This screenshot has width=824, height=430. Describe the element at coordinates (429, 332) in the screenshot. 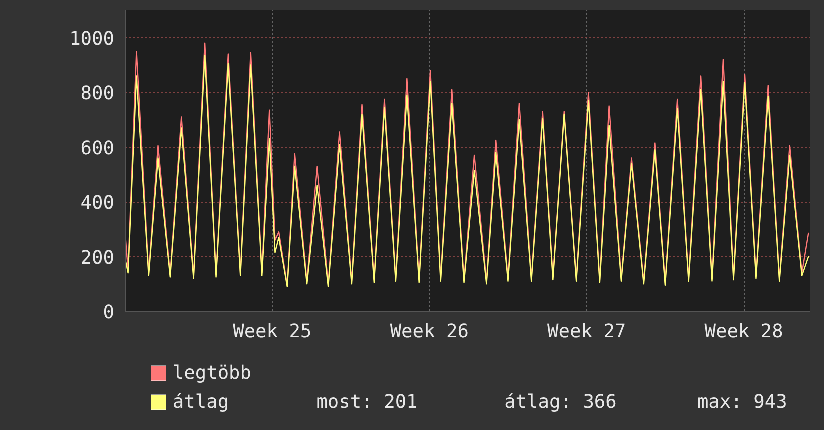

I see `x-tick-label: Week 26` at that location.